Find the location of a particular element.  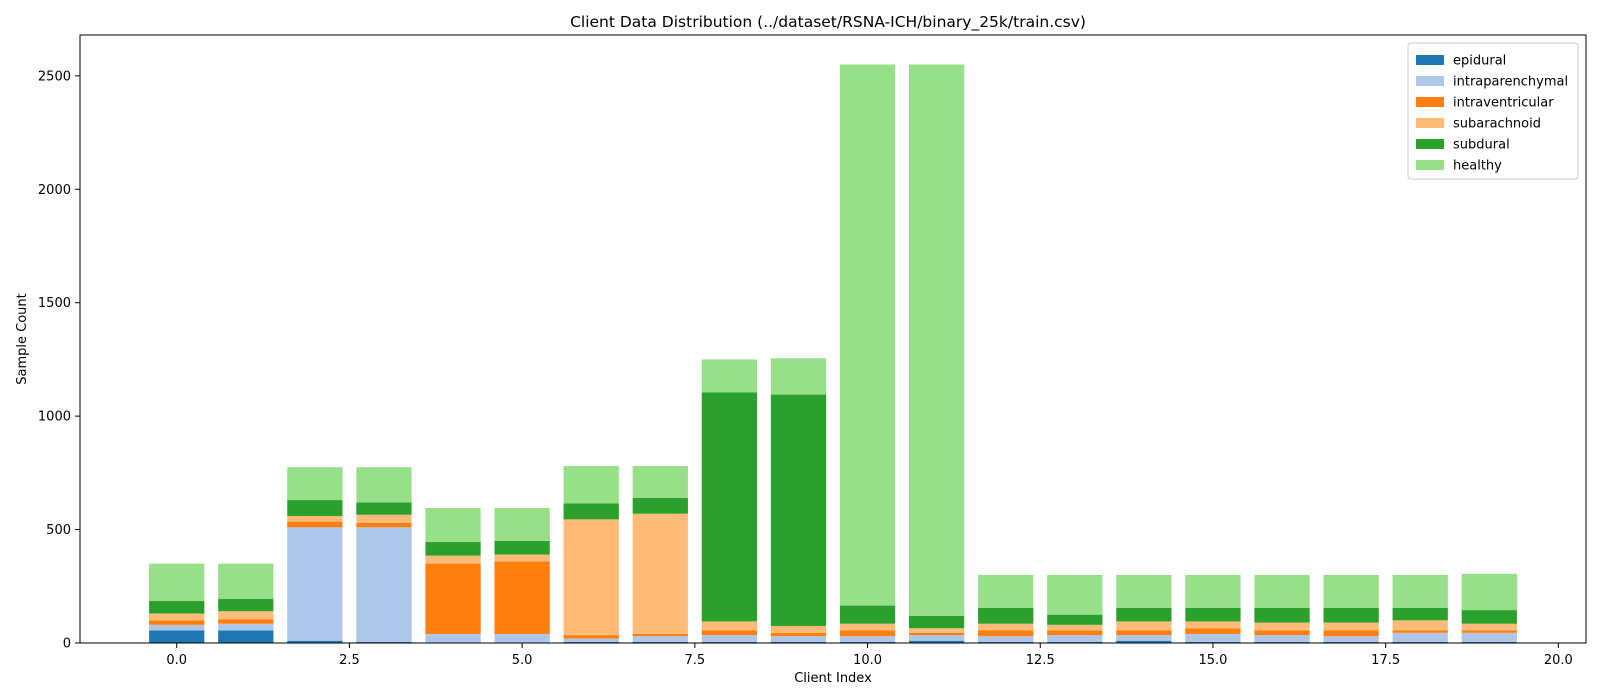

y-axis-label: Sample Count is located at coordinates (22, 338).